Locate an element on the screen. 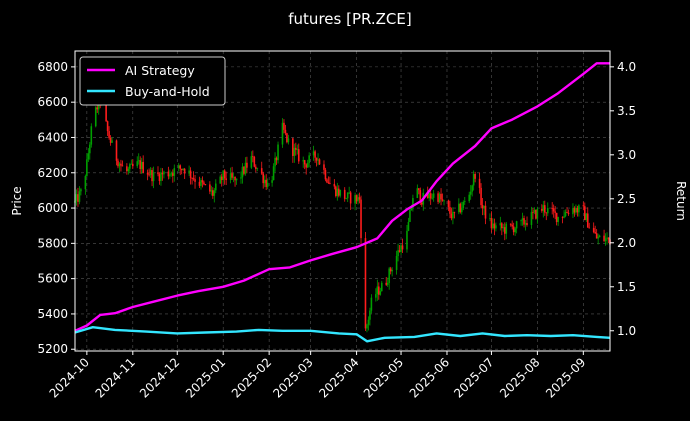 This screenshot has height=421, width=690. left-tick-label: 5200 is located at coordinates (52, 349).